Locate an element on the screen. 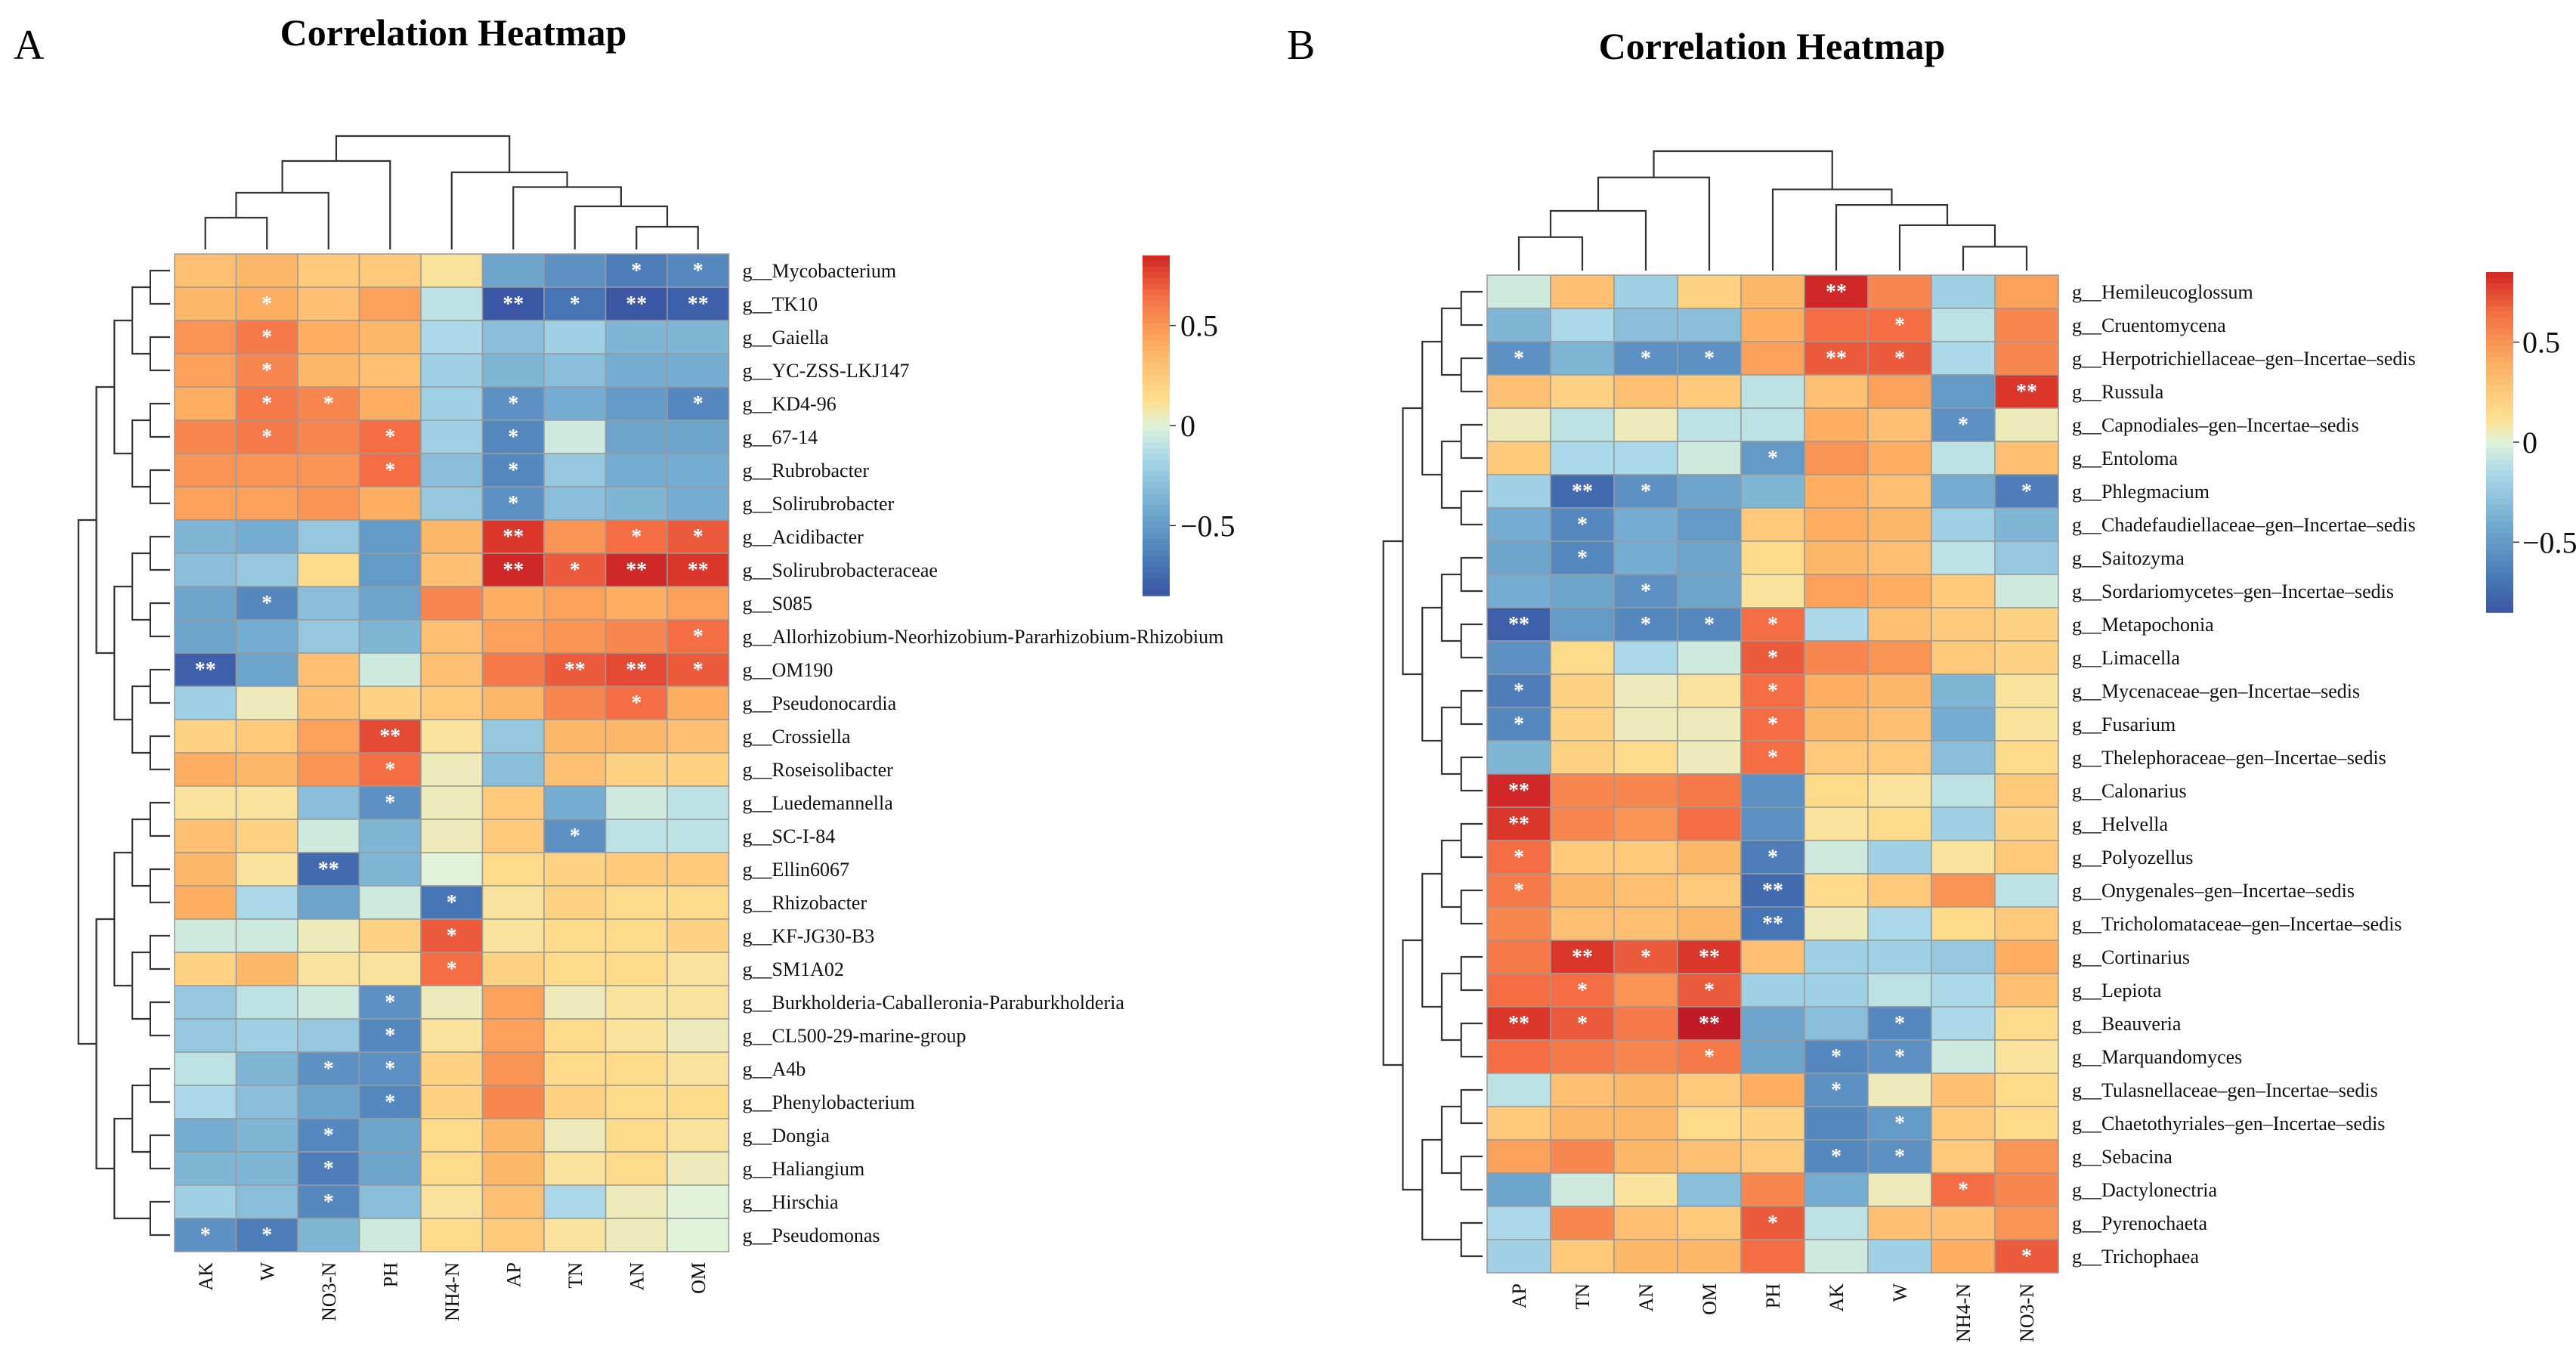  row-label: g__Hemileucoglossum is located at coordinates (2162, 292).